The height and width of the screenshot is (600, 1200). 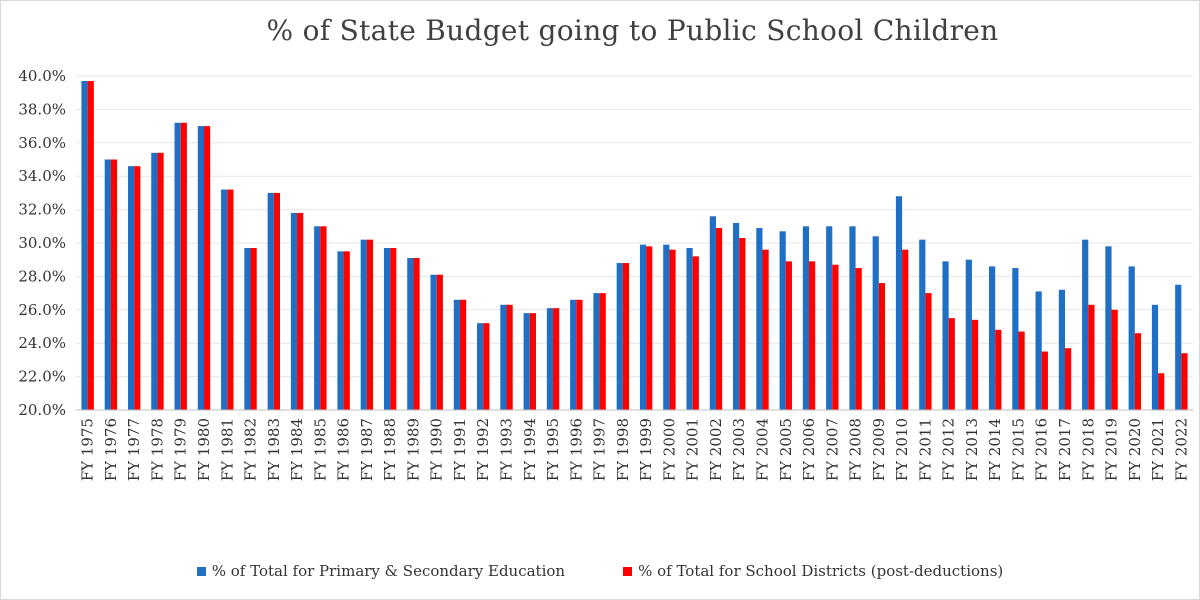 What do you see at coordinates (530, 449) in the screenshot?
I see `x-tick-label: FY 1994` at bounding box center [530, 449].